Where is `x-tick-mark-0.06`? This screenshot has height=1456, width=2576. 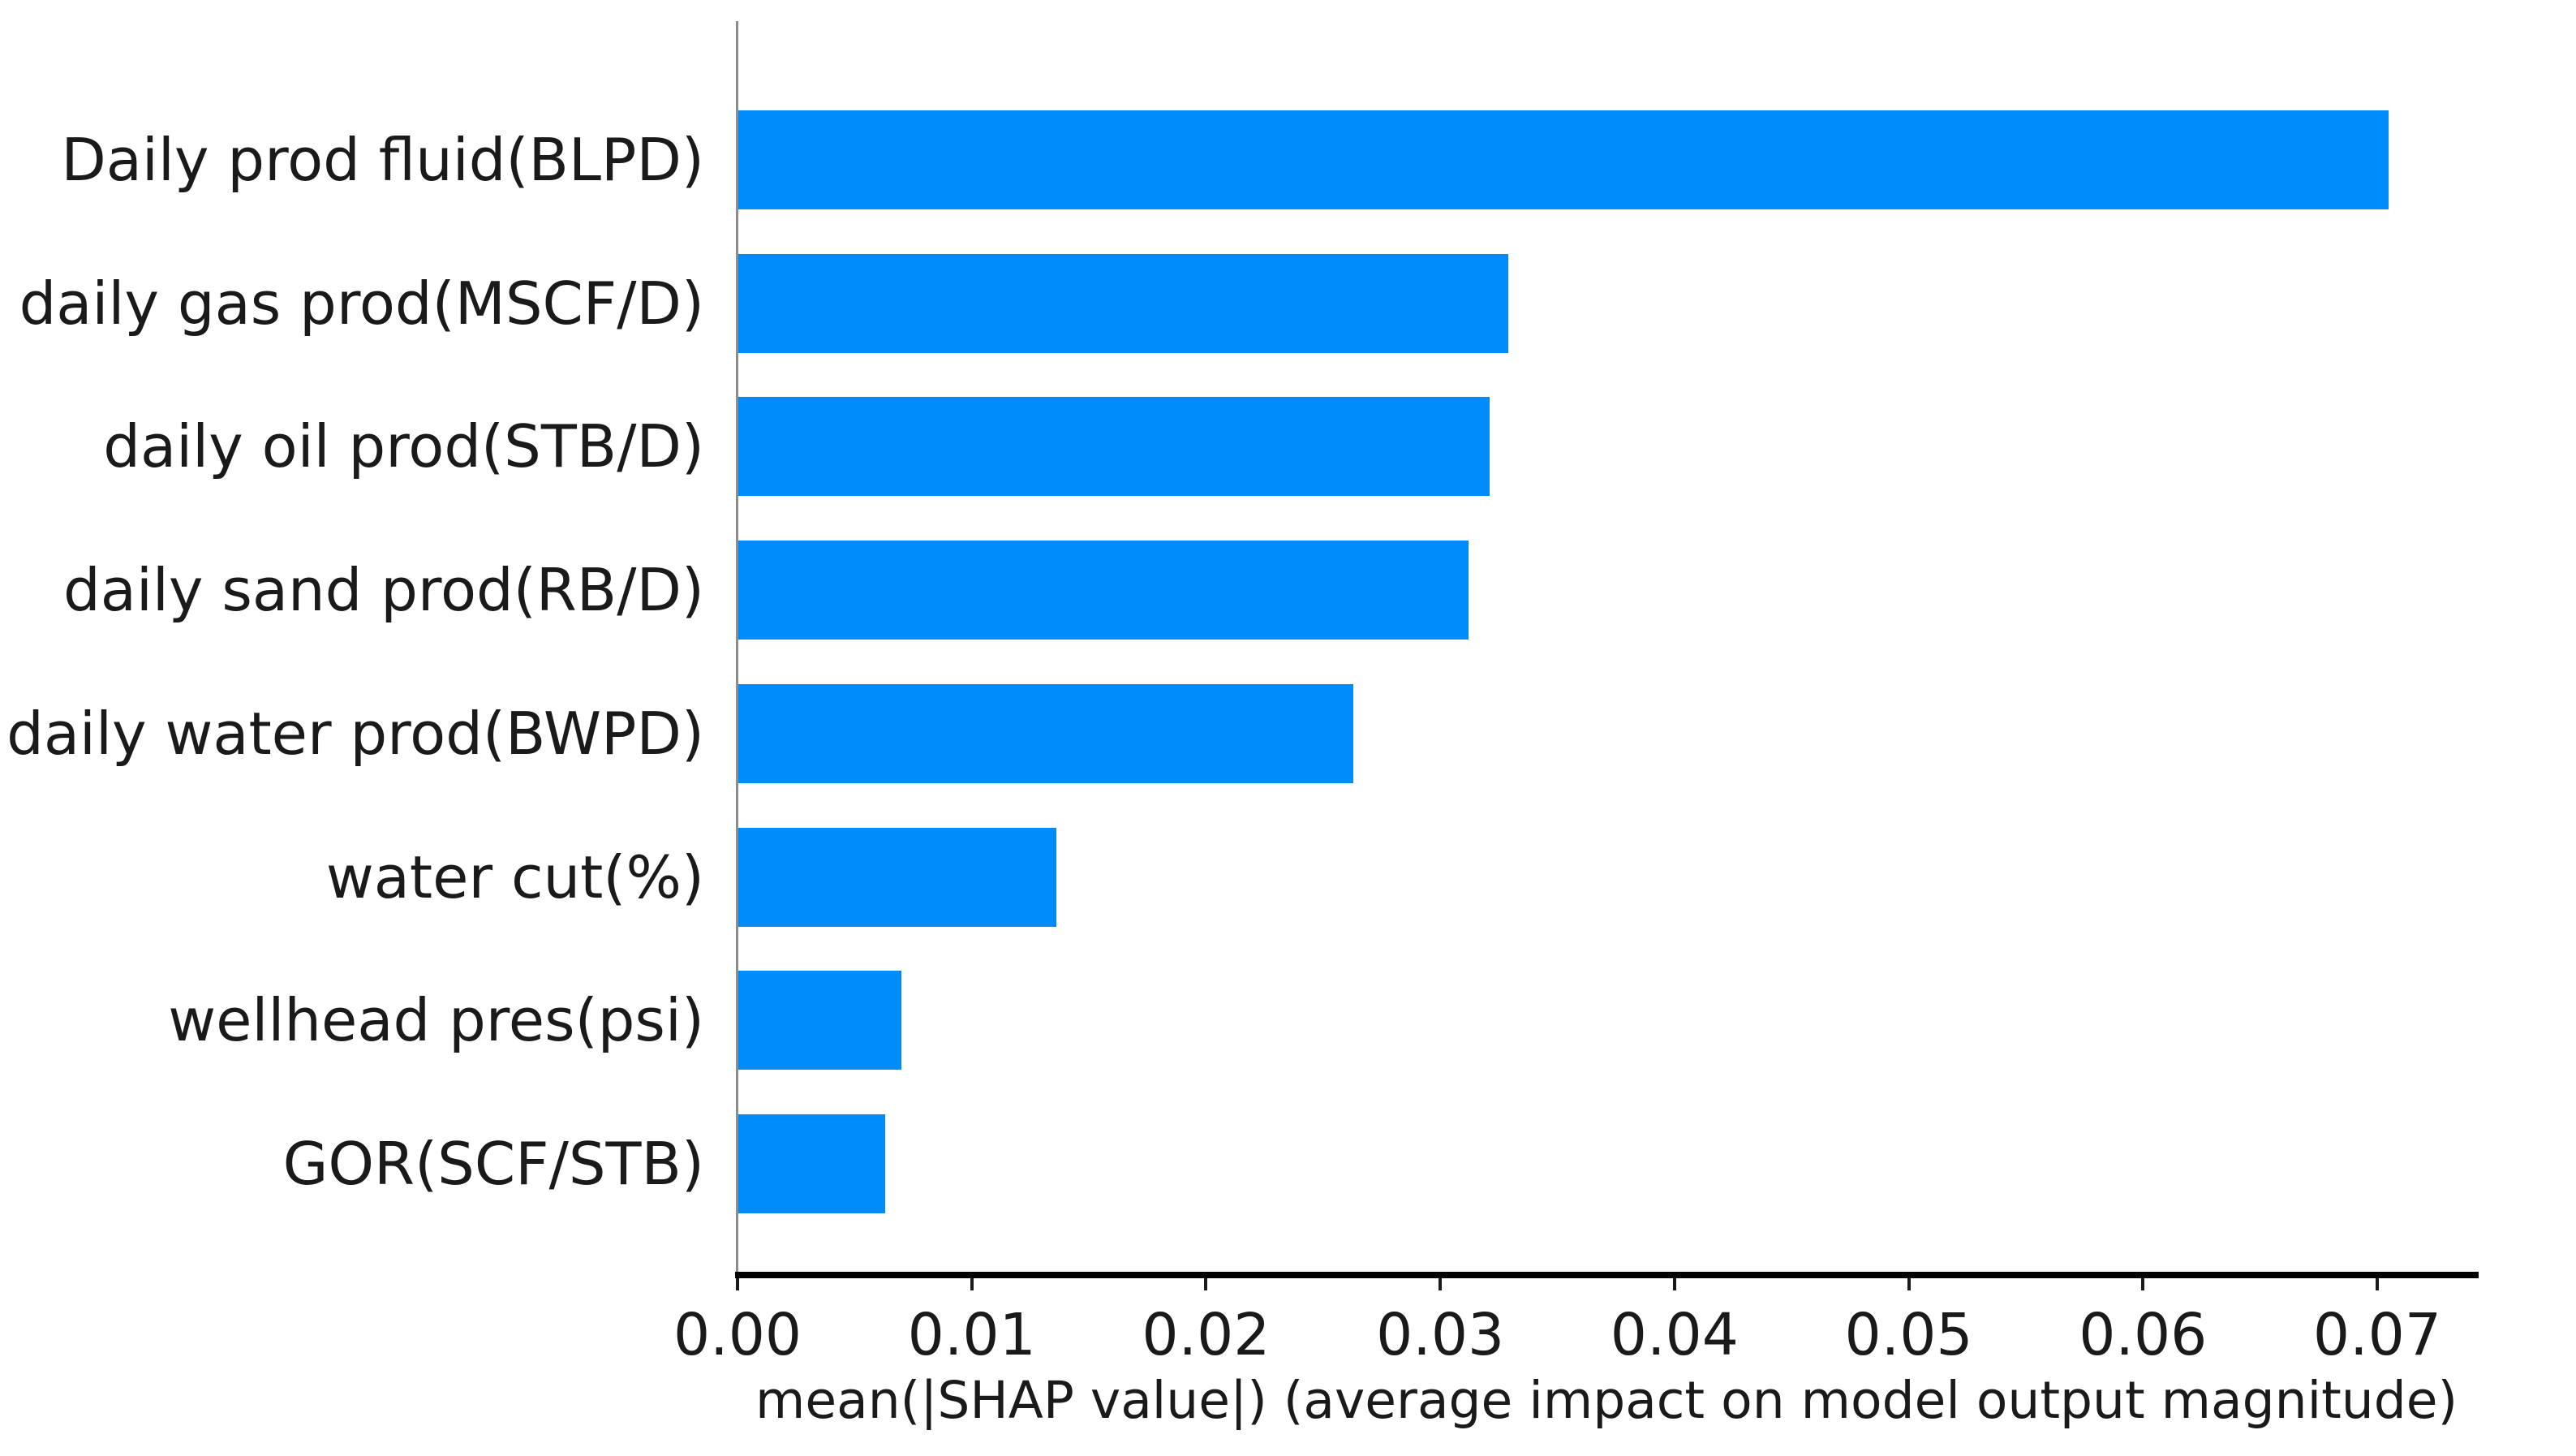
x-tick-mark-0.06 is located at coordinates (2143, 1284).